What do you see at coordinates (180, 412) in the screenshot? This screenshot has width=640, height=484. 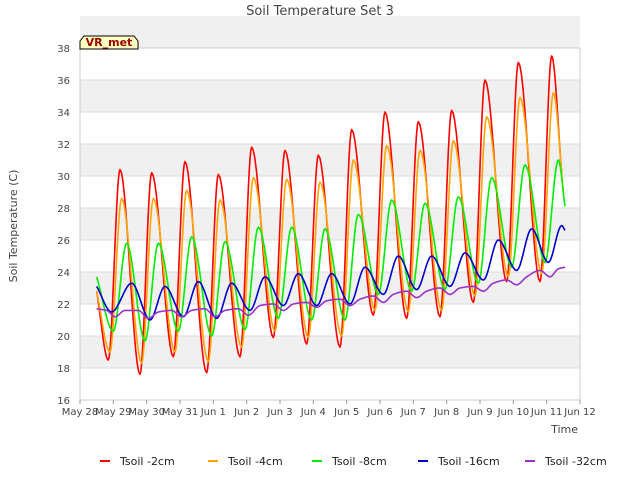 I see `x-tick-label: May 31` at bounding box center [180, 412].